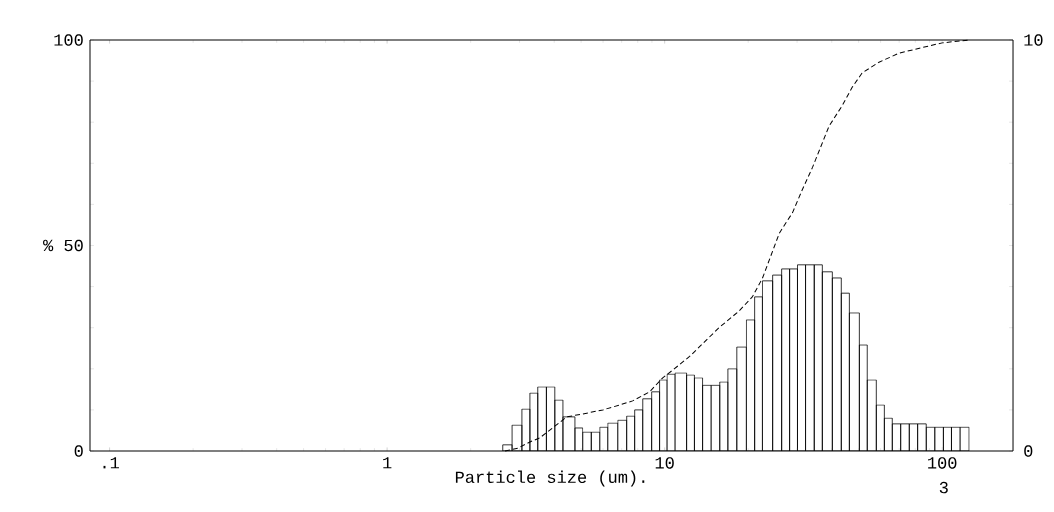 The height and width of the screenshot is (512, 1054). Describe the element at coordinates (1028, 451) in the screenshot. I see `y2-tick-label: 0` at that location.